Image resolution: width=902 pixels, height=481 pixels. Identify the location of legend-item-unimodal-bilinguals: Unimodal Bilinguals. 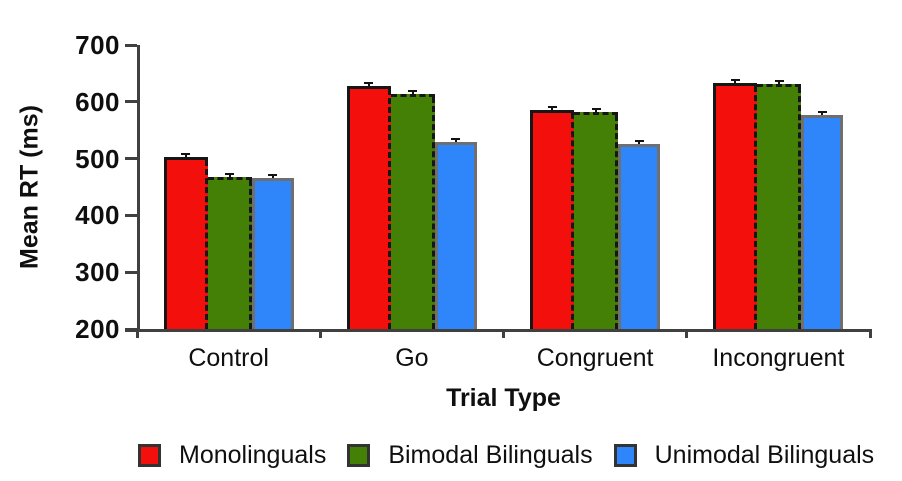
(744, 455).